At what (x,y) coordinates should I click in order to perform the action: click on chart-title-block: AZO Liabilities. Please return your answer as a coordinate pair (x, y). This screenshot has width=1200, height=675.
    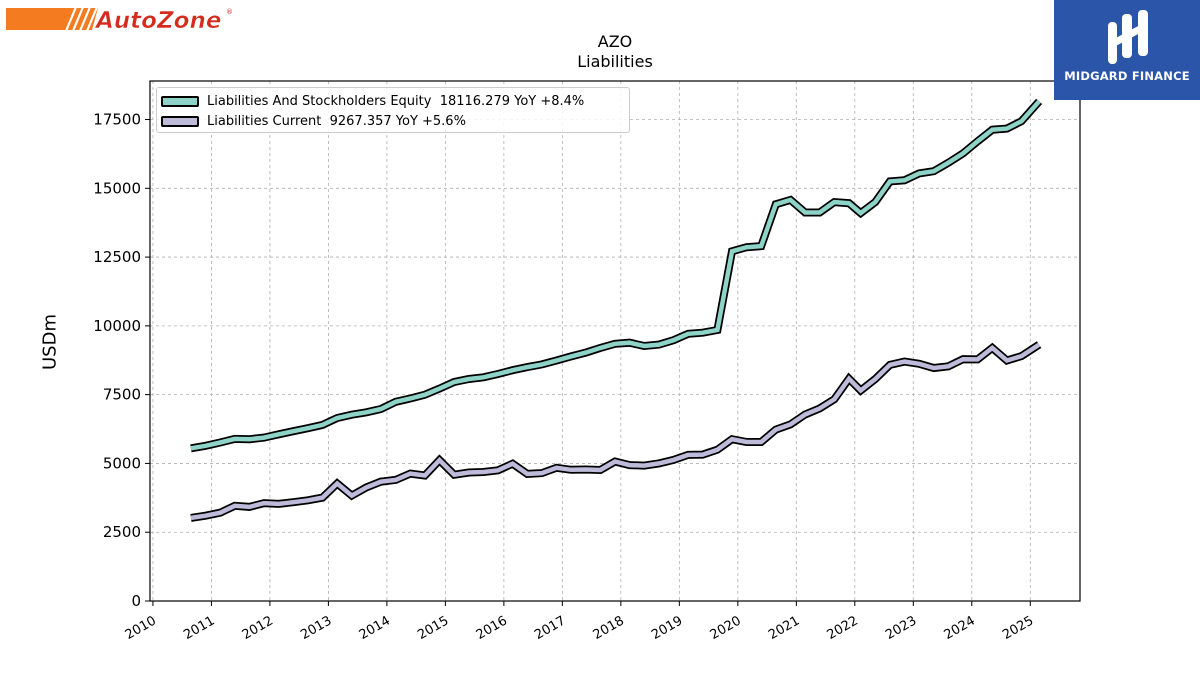
    Looking at the image, I should click on (615, 52).